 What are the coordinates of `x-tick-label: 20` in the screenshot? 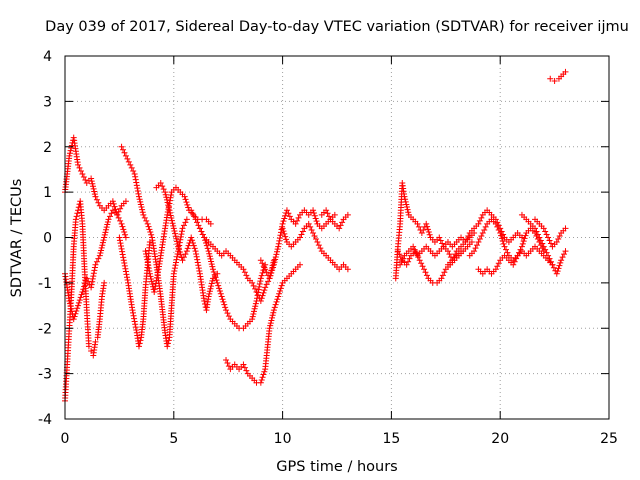 It's located at (500, 439).